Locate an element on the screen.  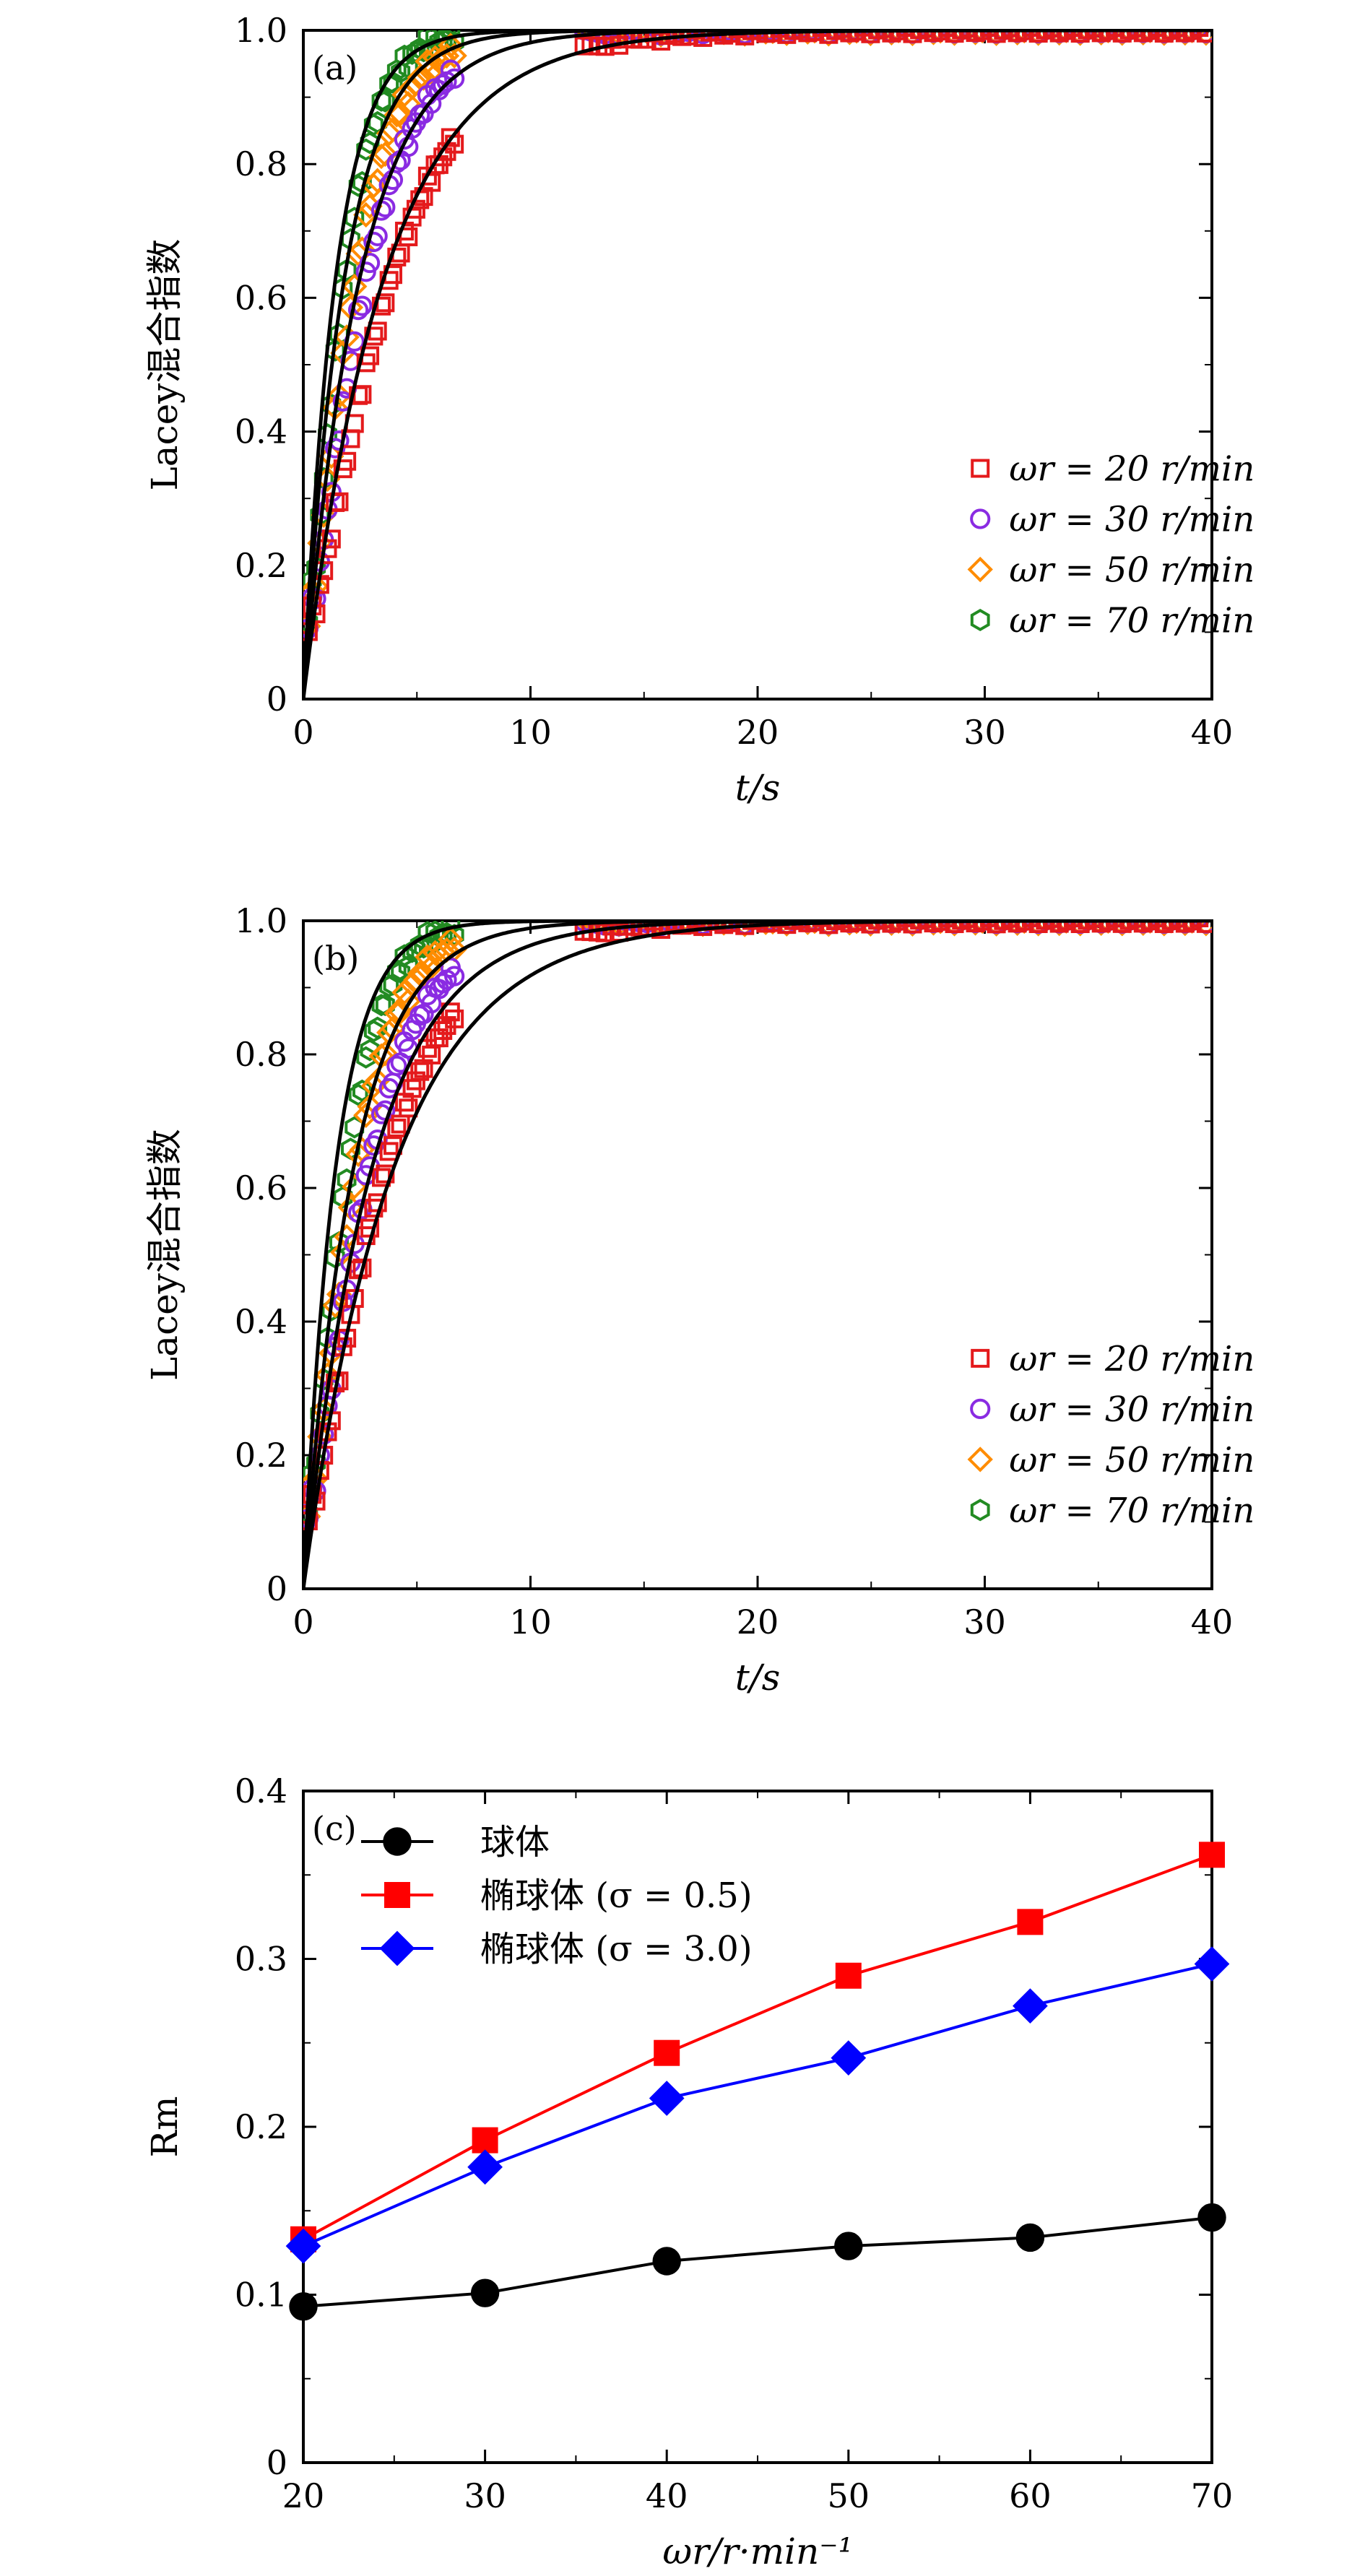
series-ell05 is located at coordinates (757, 2047).